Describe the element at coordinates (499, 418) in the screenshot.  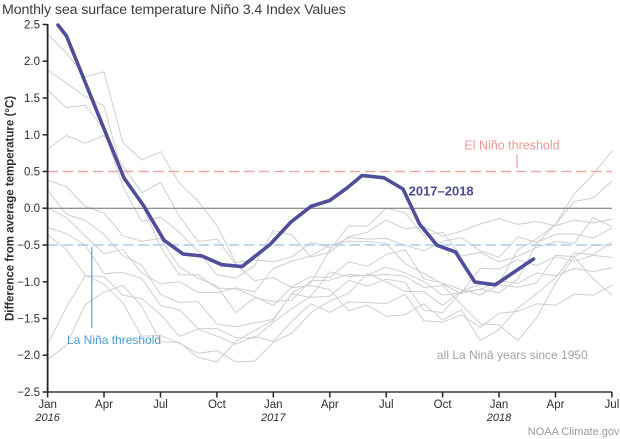
I see `svg-text: 2018` at that location.